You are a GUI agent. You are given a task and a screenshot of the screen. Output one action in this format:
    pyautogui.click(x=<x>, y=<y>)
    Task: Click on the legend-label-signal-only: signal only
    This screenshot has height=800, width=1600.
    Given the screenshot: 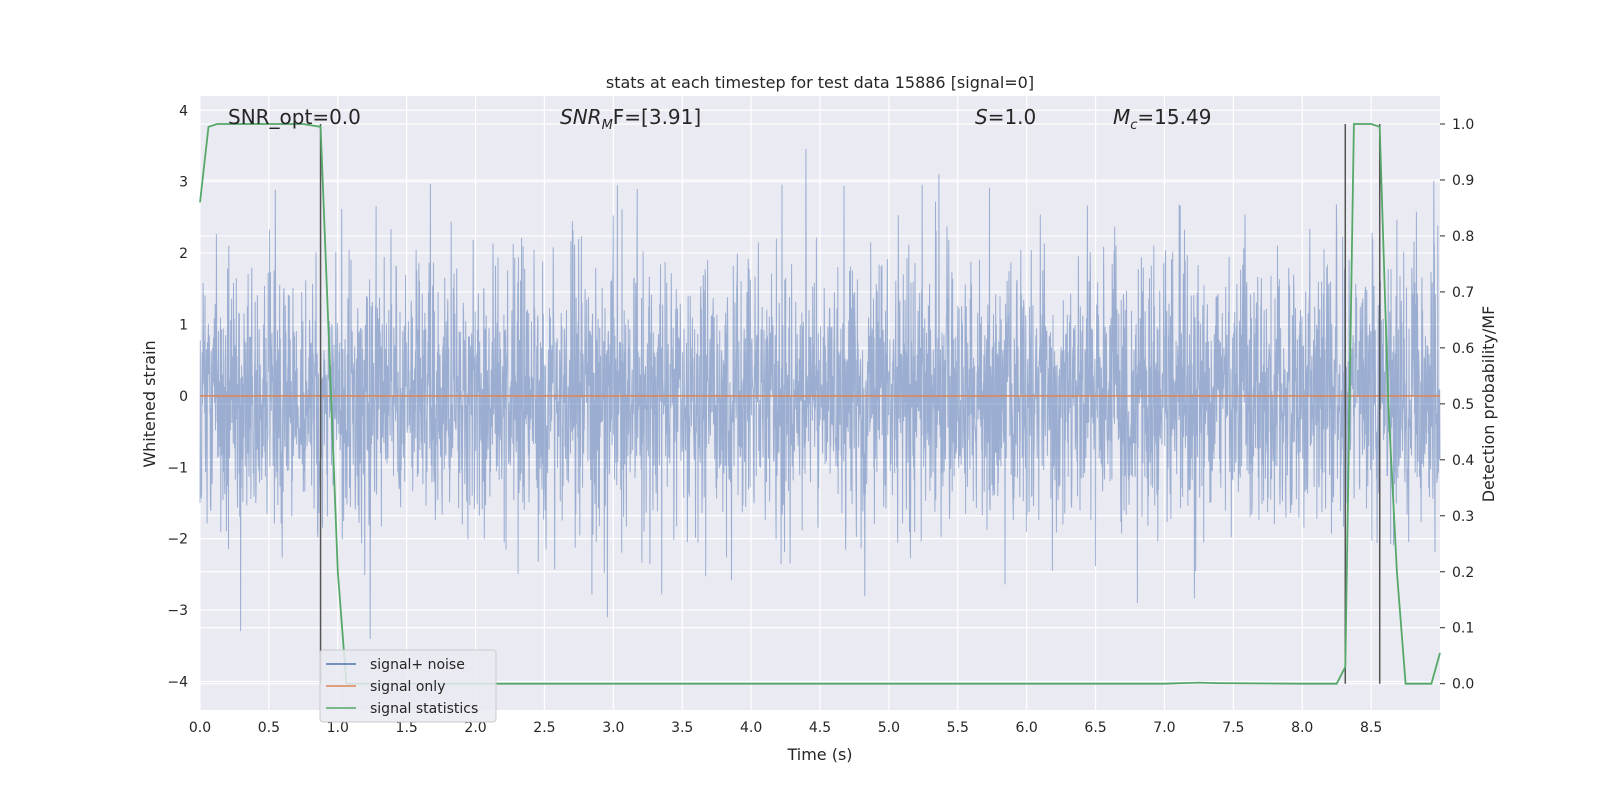 What is the action you would take?
    pyautogui.click(x=407, y=687)
    